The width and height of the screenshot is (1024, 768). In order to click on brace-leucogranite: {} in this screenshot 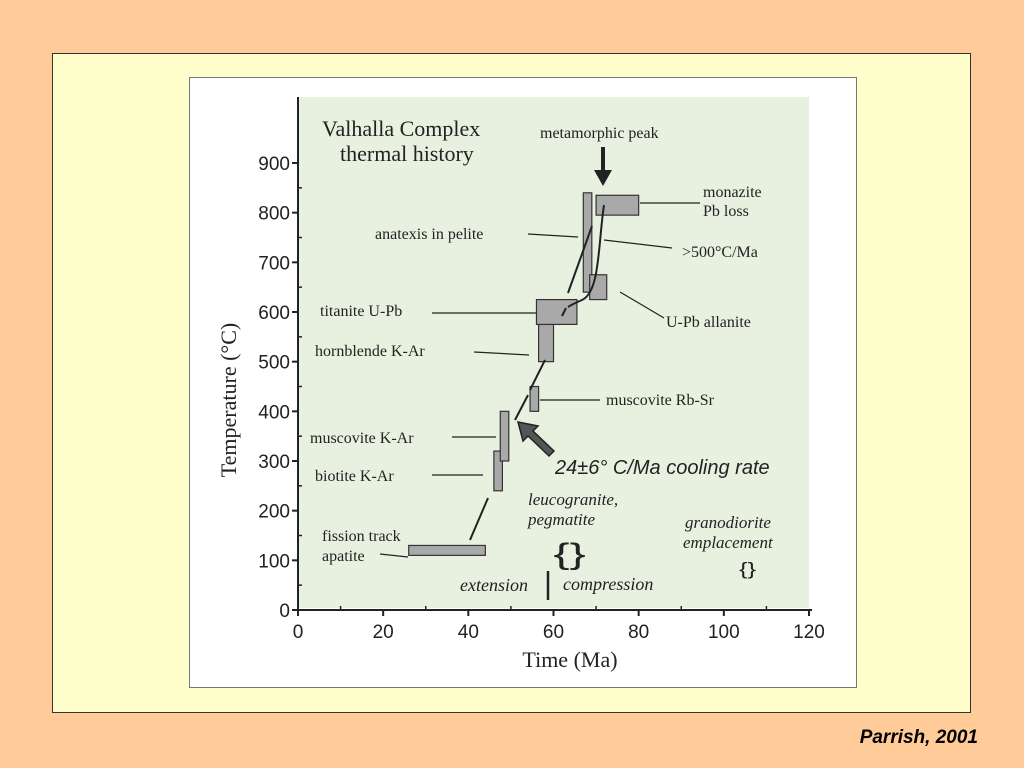, I will do `click(570, 554)`.